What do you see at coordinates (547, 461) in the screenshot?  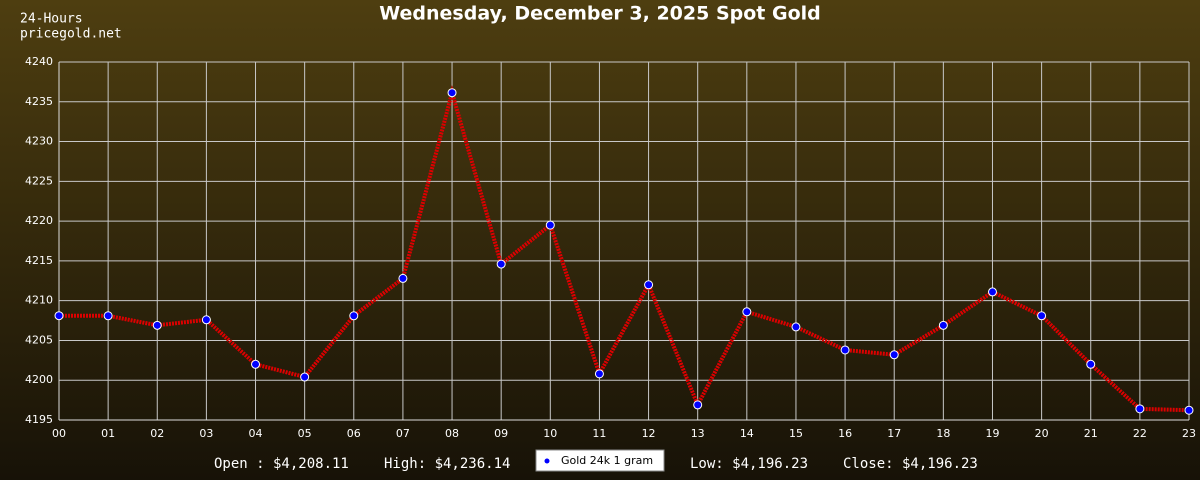 I see `legend-marker` at bounding box center [547, 461].